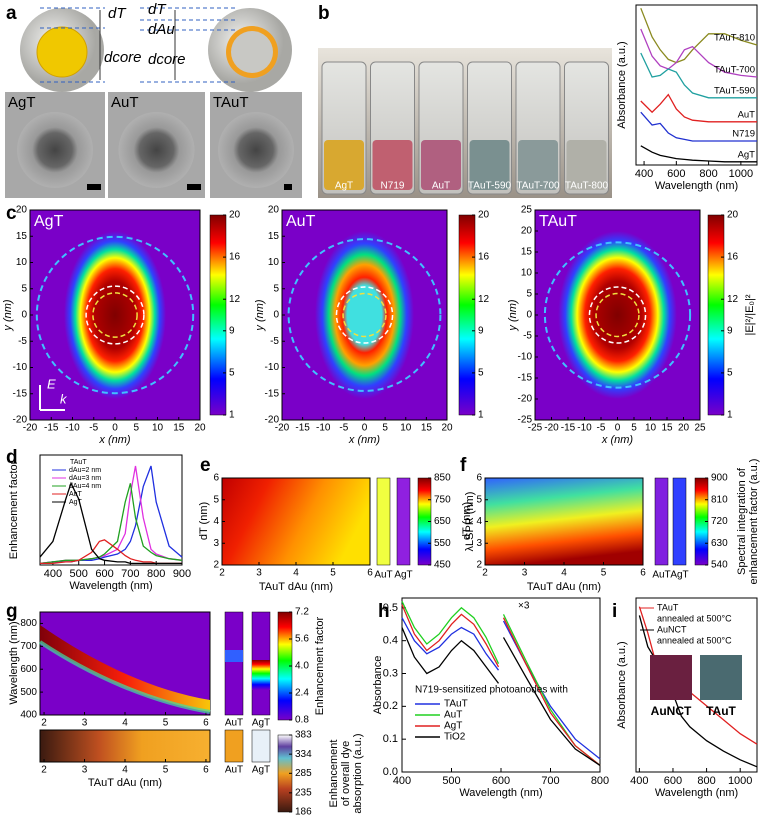 The width and height of the screenshot is (762, 817). I want to click on y-tick-label: 800, so click(28, 623).